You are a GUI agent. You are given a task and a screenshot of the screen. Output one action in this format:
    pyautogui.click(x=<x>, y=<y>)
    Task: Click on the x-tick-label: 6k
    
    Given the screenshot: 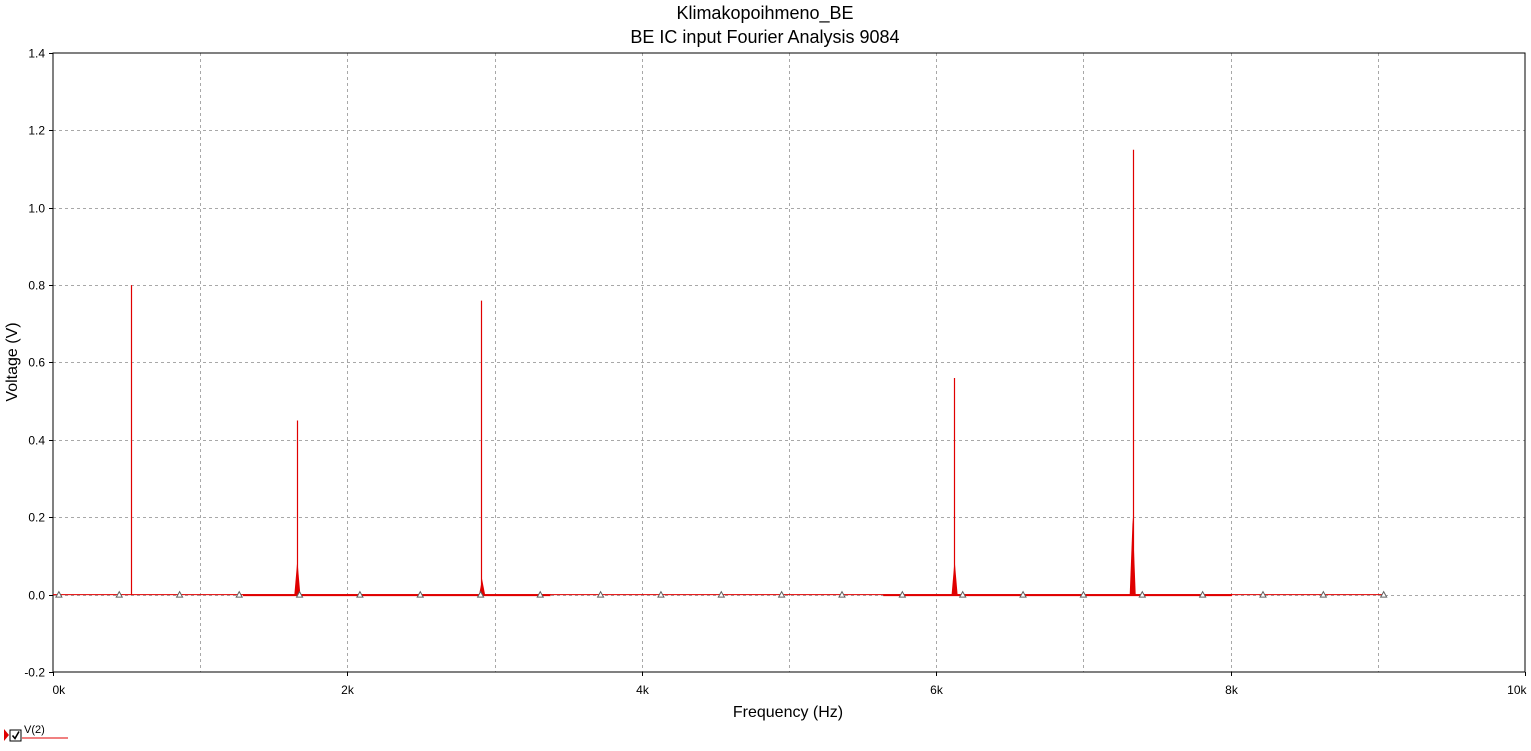 What is the action you would take?
    pyautogui.click(x=937, y=690)
    